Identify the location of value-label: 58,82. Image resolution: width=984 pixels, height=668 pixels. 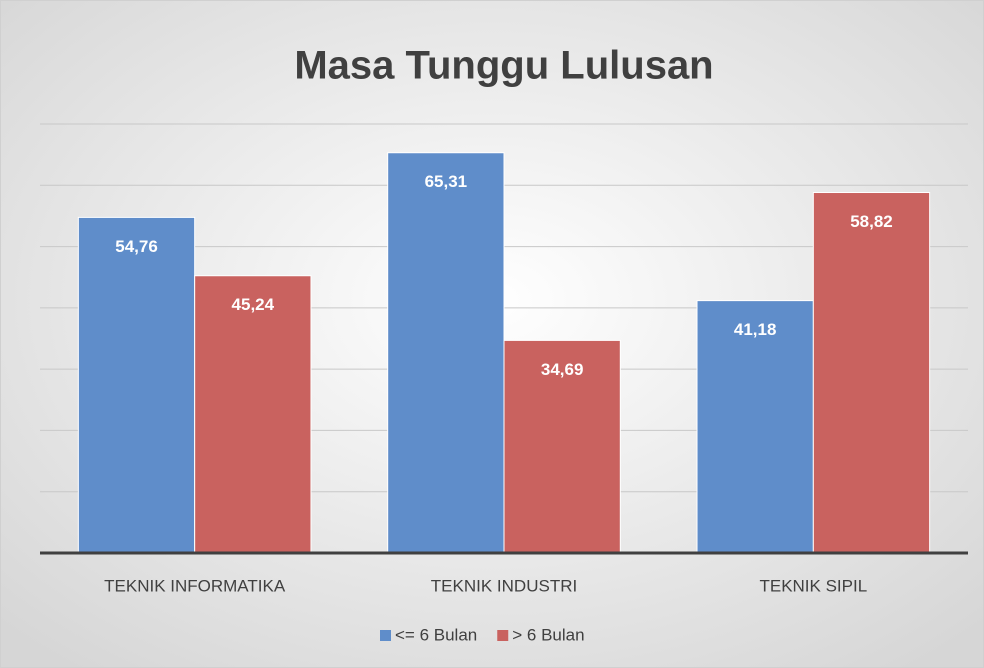
(871, 221).